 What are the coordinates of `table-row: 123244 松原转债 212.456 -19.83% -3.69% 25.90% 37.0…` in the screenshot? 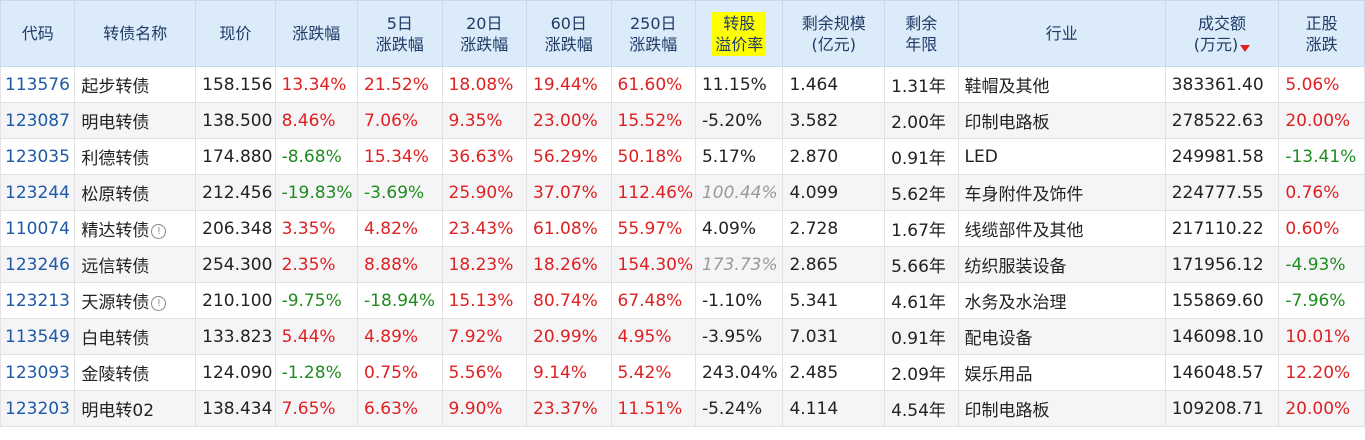 It's located at (682, 192).